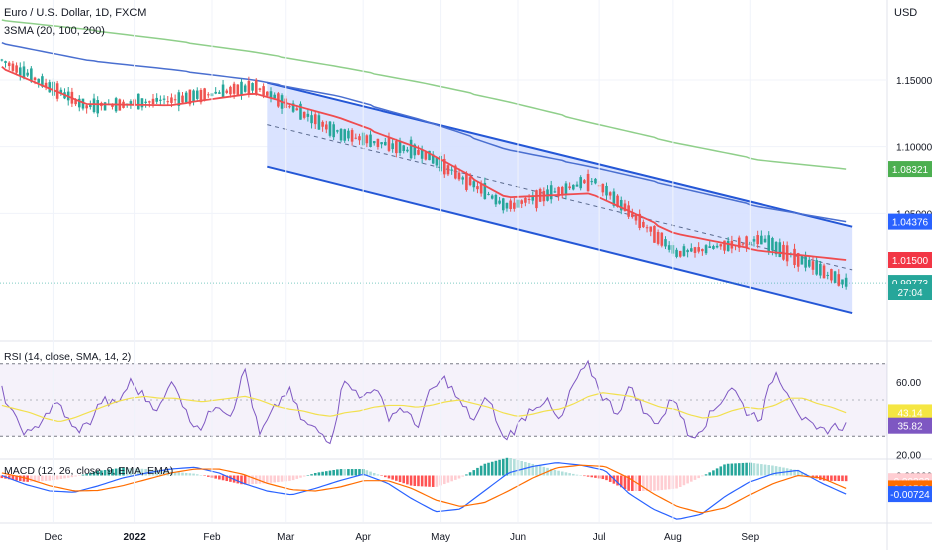  What do you see at coordinates (212, 537) in the screenshot?
I see `time-tick-label: Feb` at bounding box center [212, 537].